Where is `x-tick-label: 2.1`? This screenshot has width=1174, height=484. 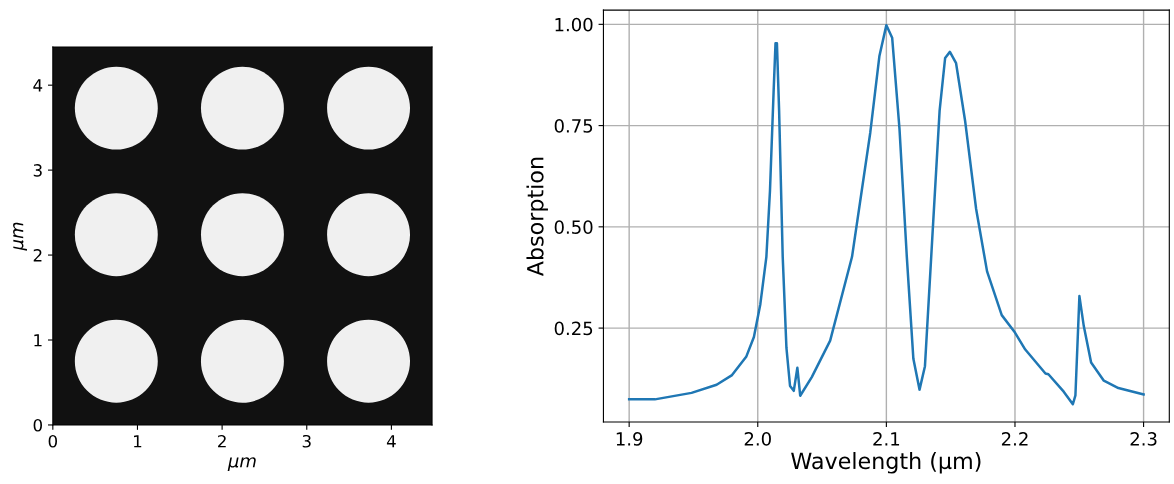
x-tick-label: 2.1 is located at coordinates (886, 439).